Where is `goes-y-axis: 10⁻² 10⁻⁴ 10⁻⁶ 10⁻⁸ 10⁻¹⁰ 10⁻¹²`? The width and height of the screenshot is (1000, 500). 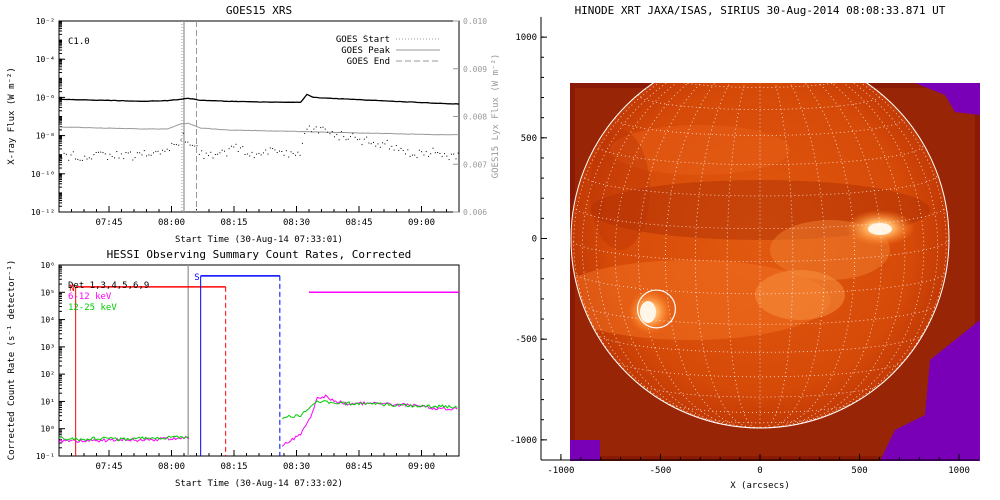
goes-y-axis: 10⁻² 10⁻⁴ 10⁻⁶ 10⁻⁸ 10⁻¹⁰ 10⁻¹² is located at coordinates (48, 117).